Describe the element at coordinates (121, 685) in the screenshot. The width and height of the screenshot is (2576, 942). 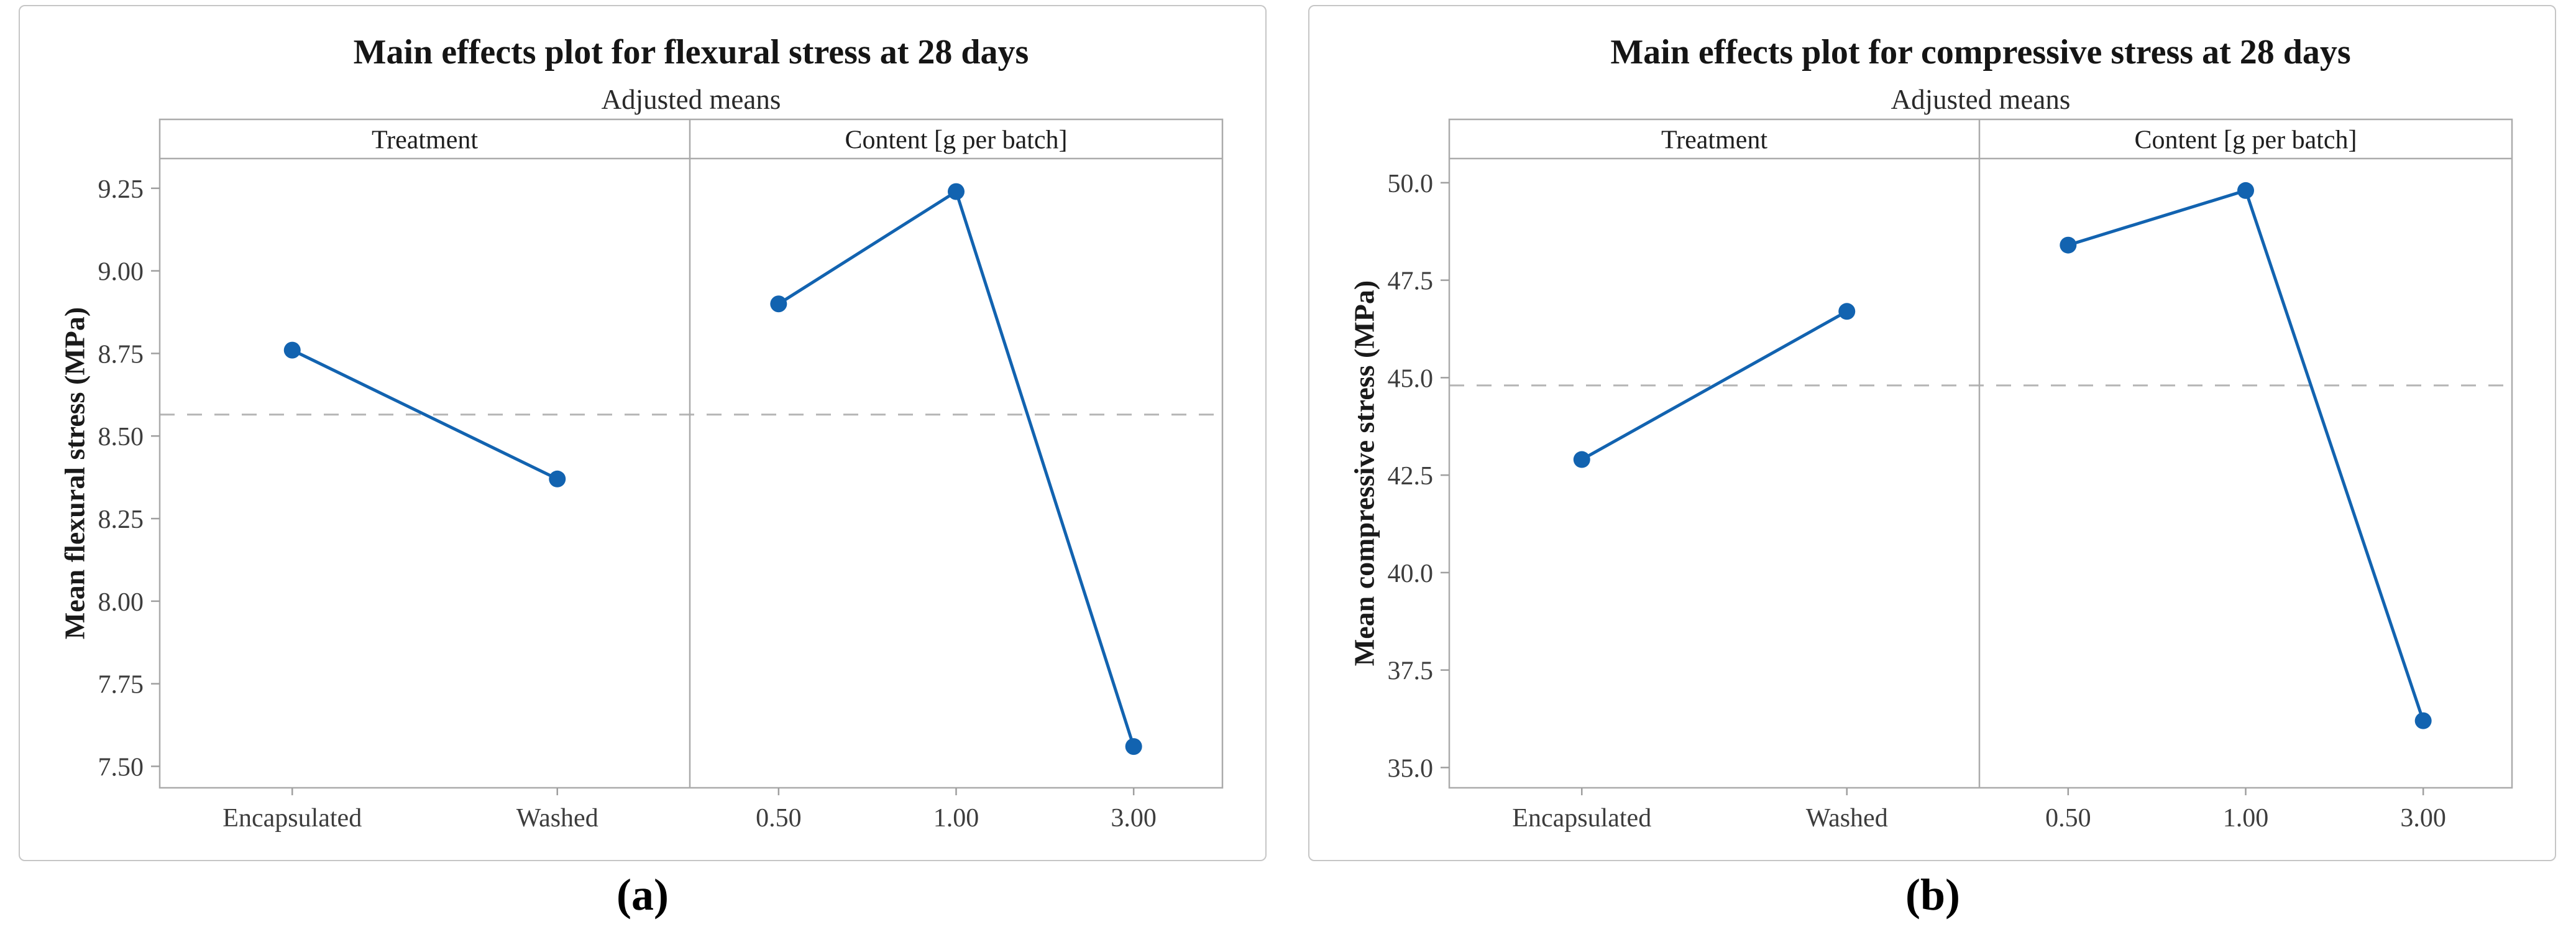
I see `y-tick-label: 7.75` at that location.